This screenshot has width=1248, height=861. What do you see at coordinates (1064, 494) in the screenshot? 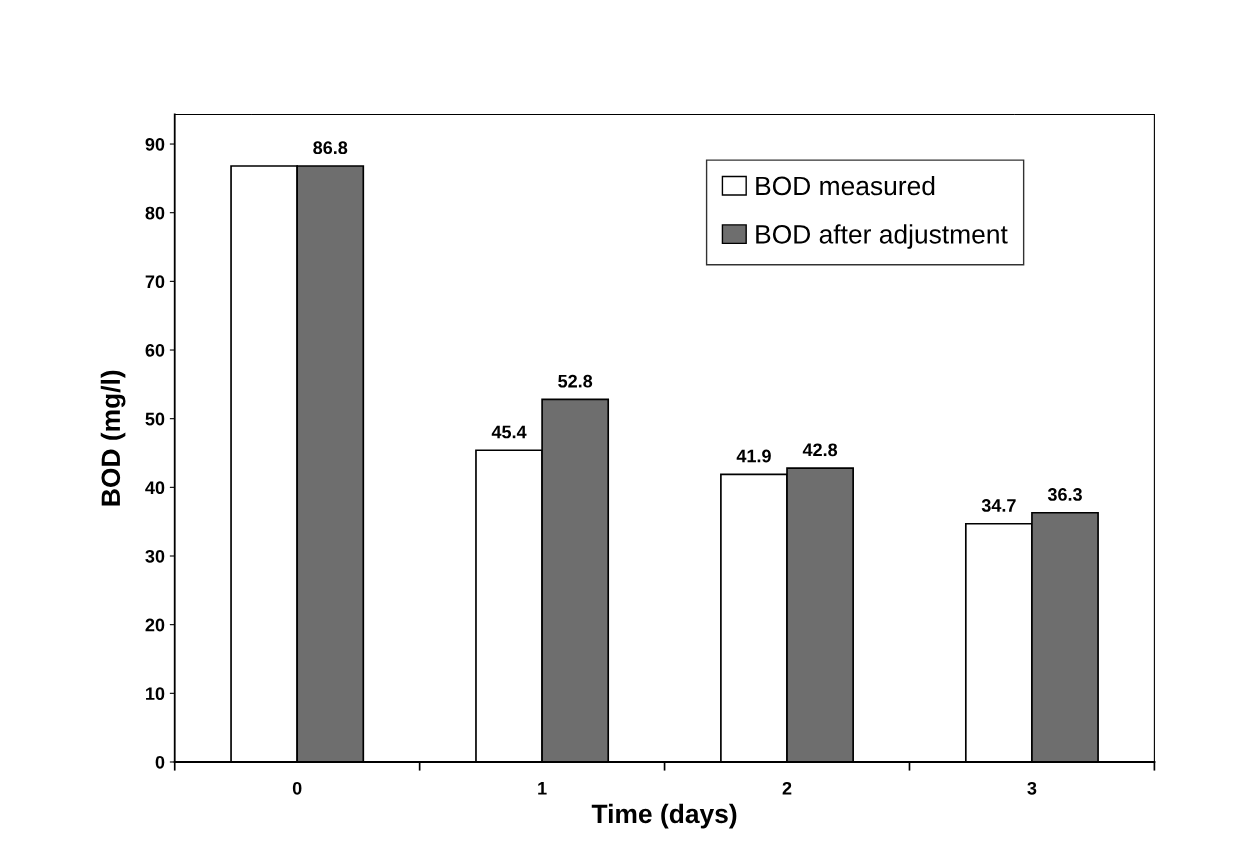
I see `data-label: 36.3` at bounding box center [1064, 494].